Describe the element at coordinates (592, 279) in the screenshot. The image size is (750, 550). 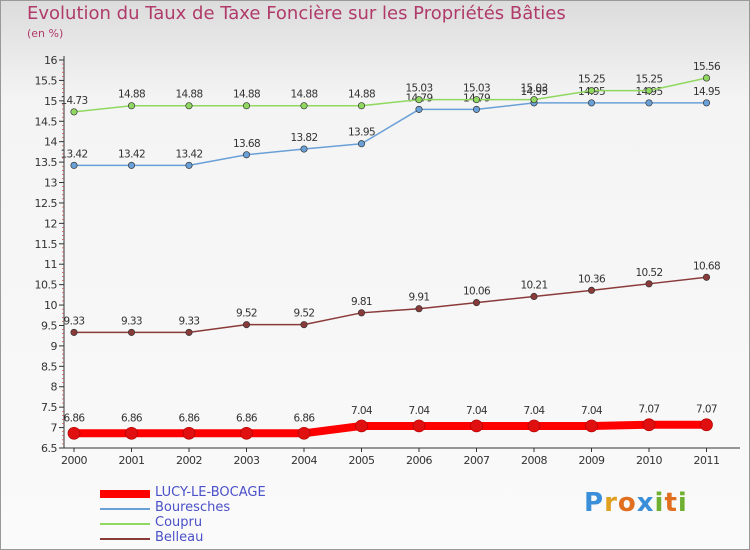
I see `data-label: 10.36` at that location.